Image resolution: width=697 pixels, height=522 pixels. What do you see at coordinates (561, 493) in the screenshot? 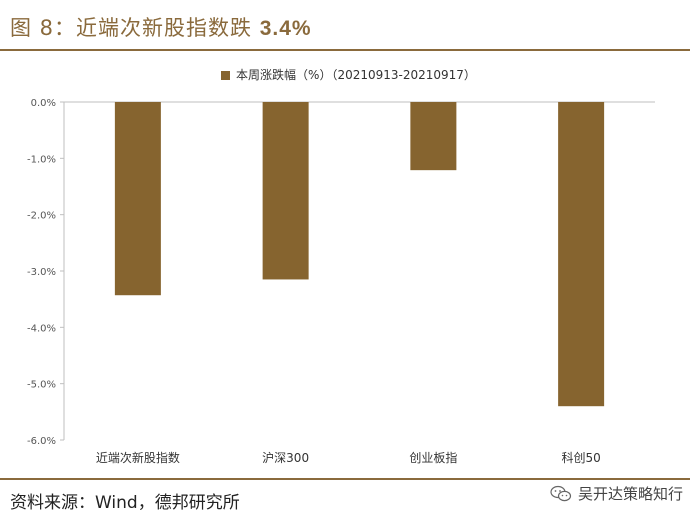
I see `wechat-icon` at bounding box center [561, 493].